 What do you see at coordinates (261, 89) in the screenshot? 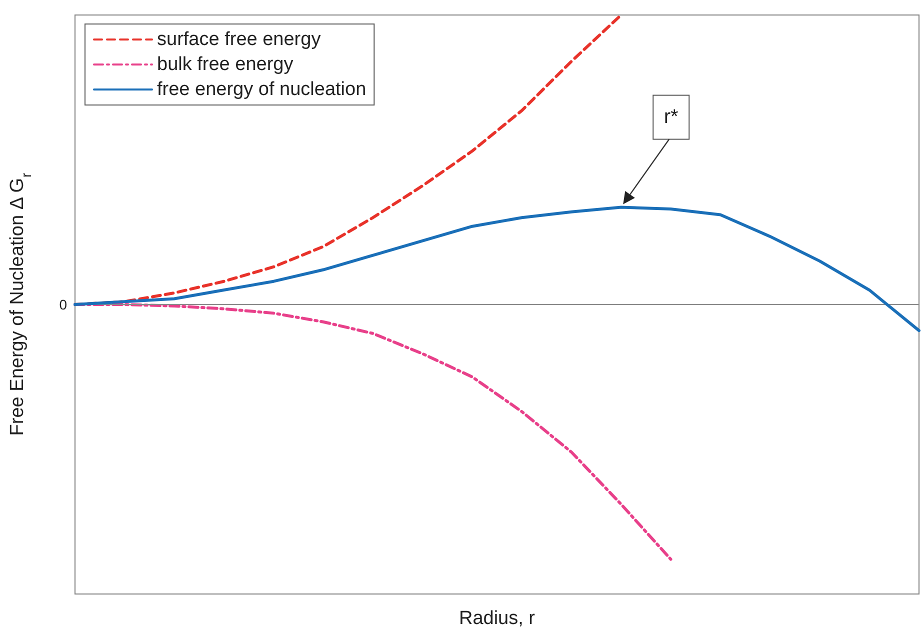
I see `legend-label: free energy of nucleation` at bounding box center [261, 89].